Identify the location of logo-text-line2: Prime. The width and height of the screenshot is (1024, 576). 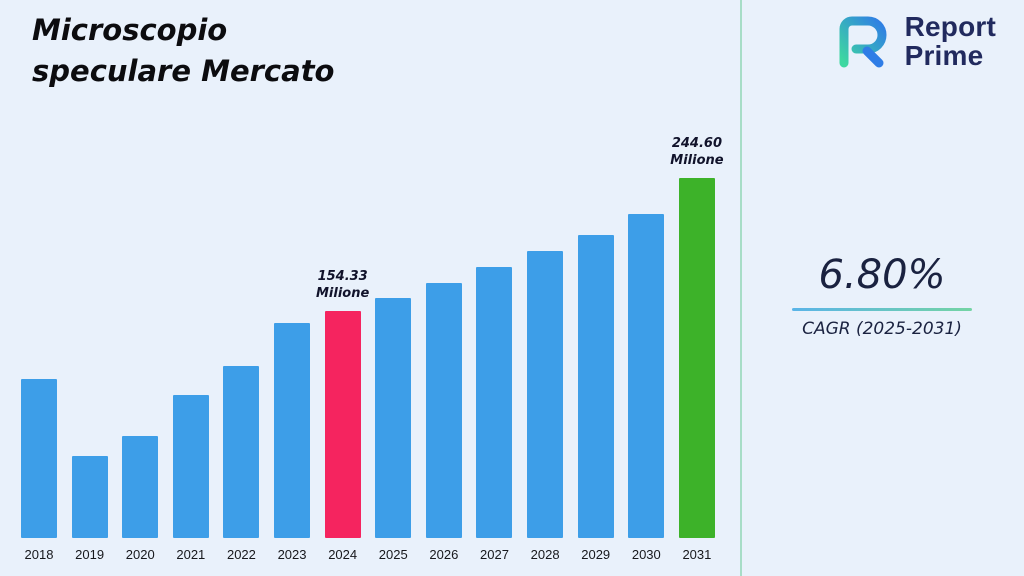
(944, 56).